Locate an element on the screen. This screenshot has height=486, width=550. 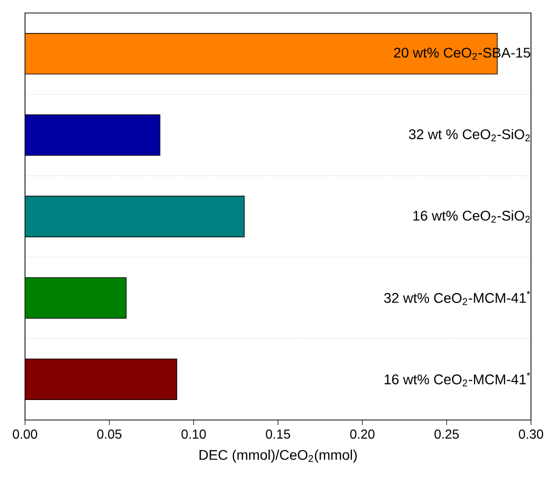
x-tick-label: 0.10 is located at coordinates (194, 434).